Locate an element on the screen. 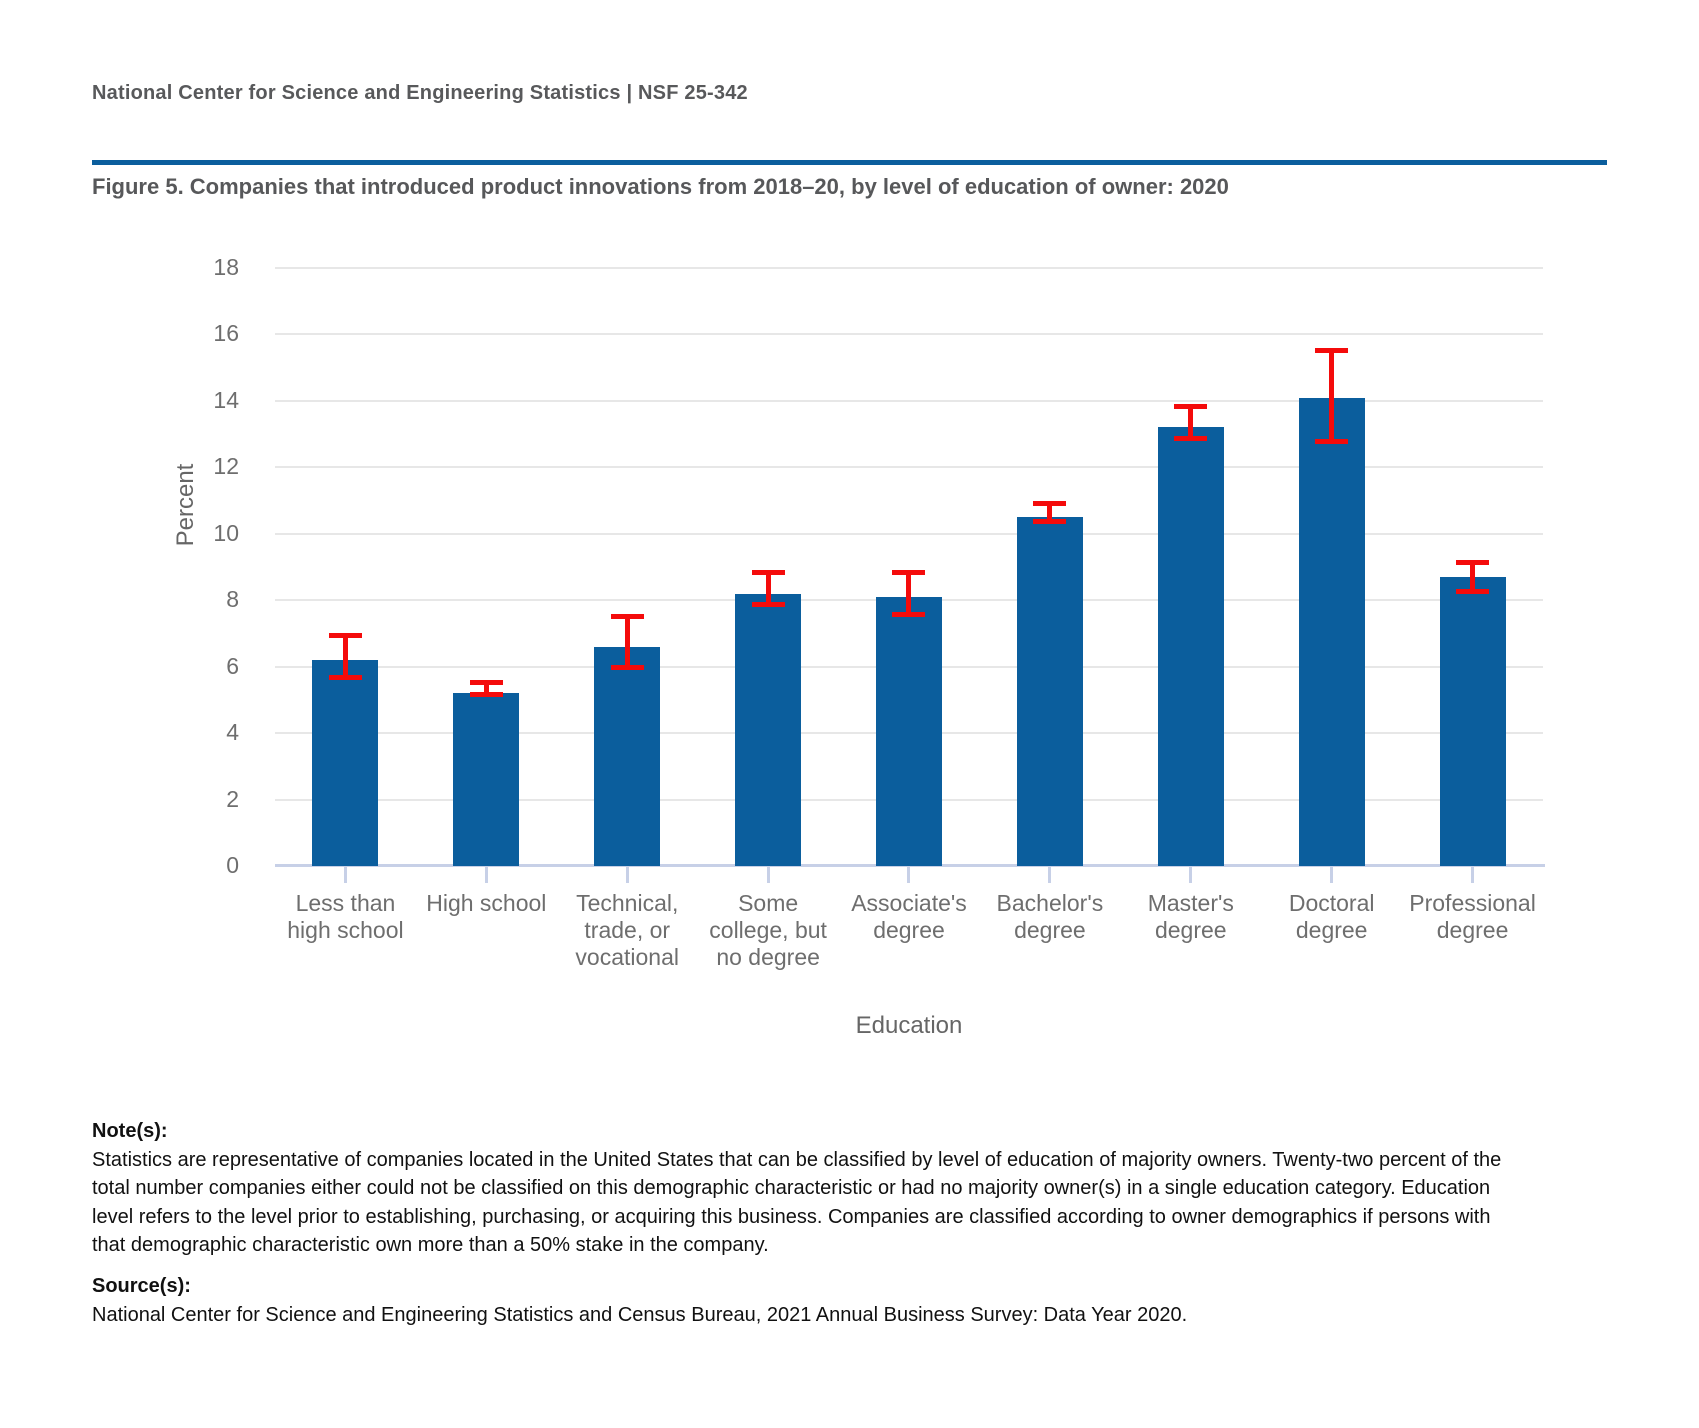  x-tick-label: High school is located at coordinates (486, 903).